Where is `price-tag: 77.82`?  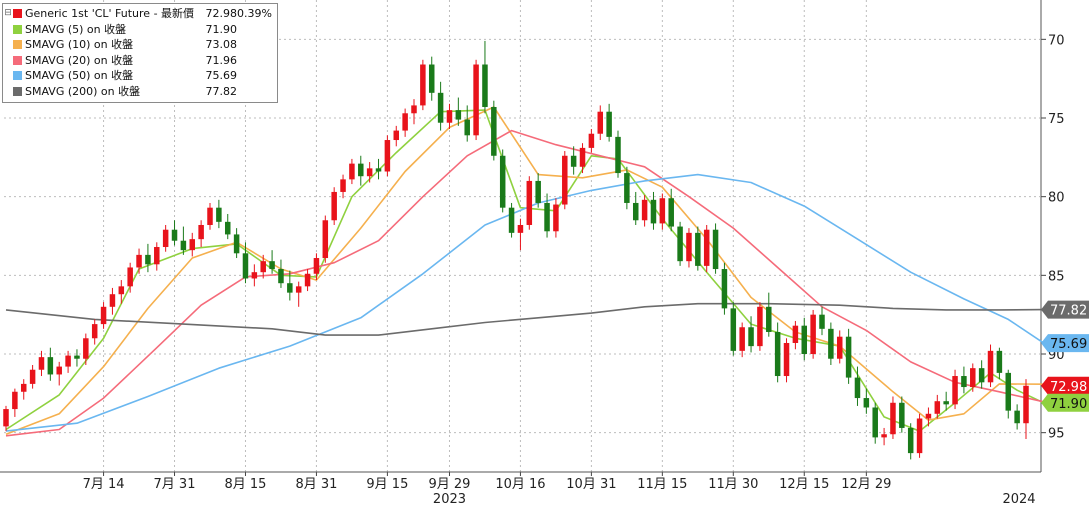
price-tag: 77.82 is located at coordinates (1065, 309).